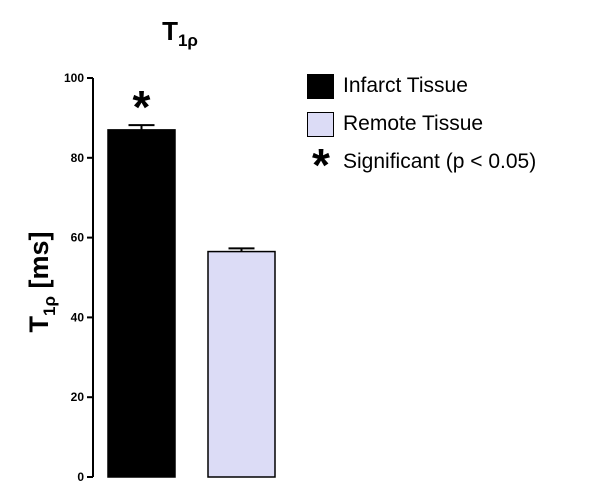 The width and height of the screenshot is (591, 489). What do you see at coordinates (80, 477) in the screenshot?
I see `y-tick-label-0: 0` at bounding box center [80, 477].